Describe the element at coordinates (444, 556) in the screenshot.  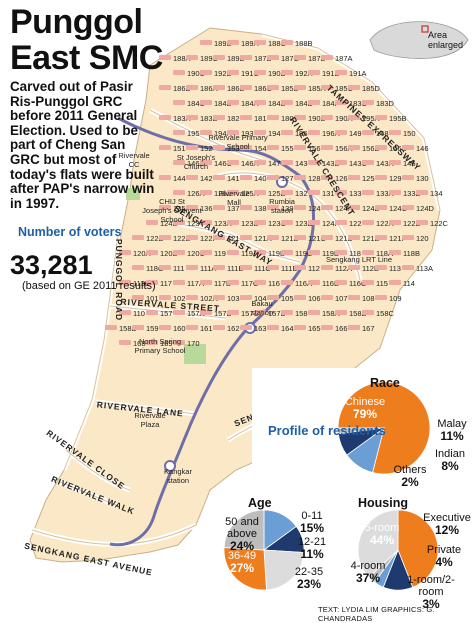
I see `housing-label-private: Private 4%` at that location.